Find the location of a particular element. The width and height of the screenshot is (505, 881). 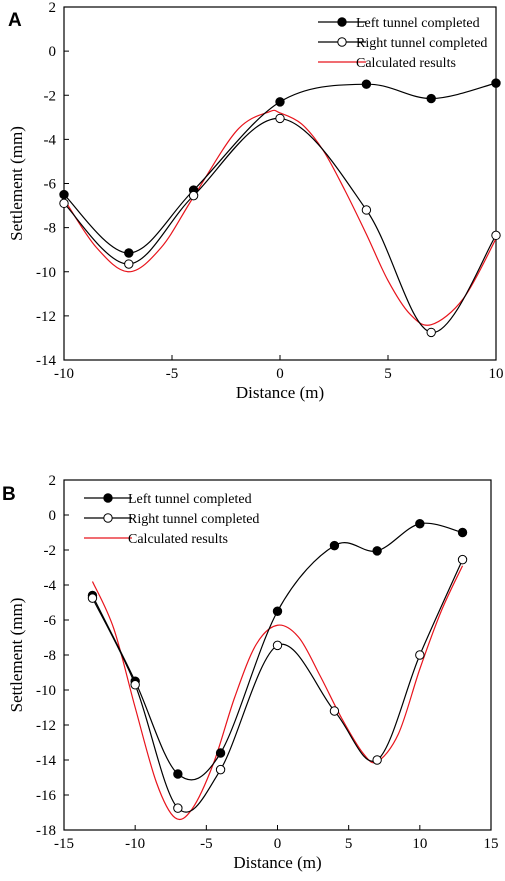

x-tick-label: -15 is located at coordinates (64, 844).